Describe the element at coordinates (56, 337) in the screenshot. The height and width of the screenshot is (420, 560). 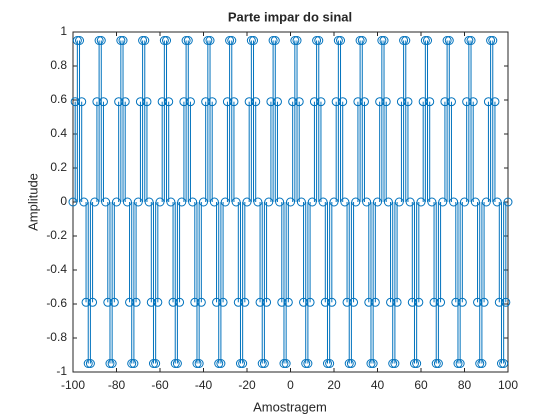
I see `y-tick-label: -0.8` at that location.